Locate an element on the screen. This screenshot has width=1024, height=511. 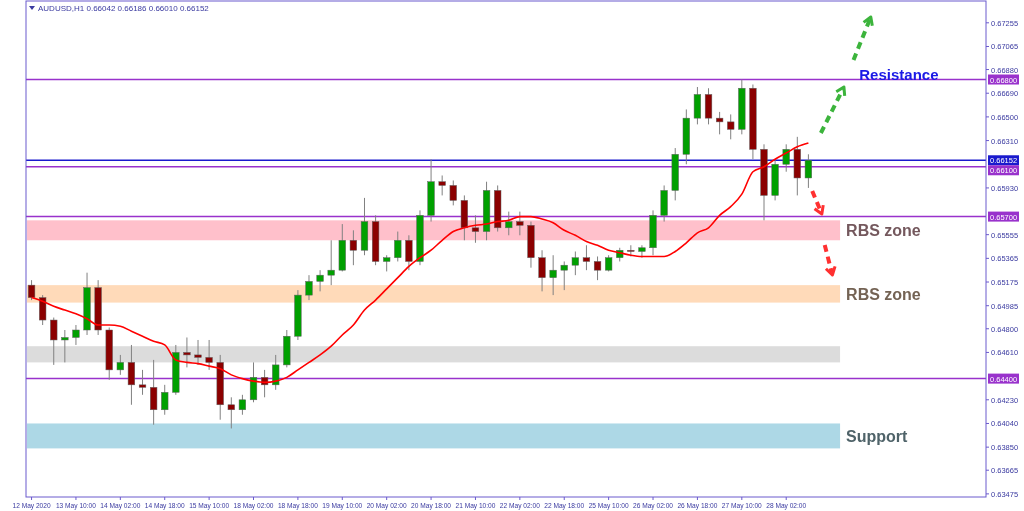
chart-title: AUDUSD,H1 0.66042 0.66186 0.66010 0.66152 is located at coordinates (124, 8).